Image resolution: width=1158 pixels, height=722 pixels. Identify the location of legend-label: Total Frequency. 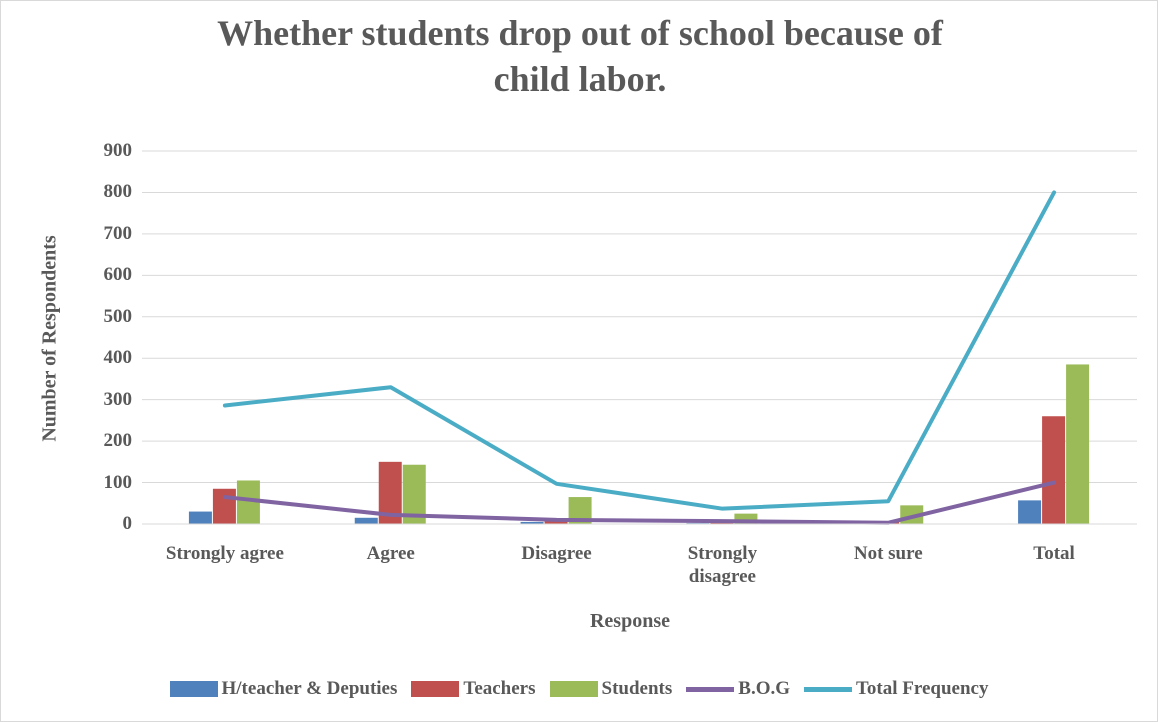
(922, 688).